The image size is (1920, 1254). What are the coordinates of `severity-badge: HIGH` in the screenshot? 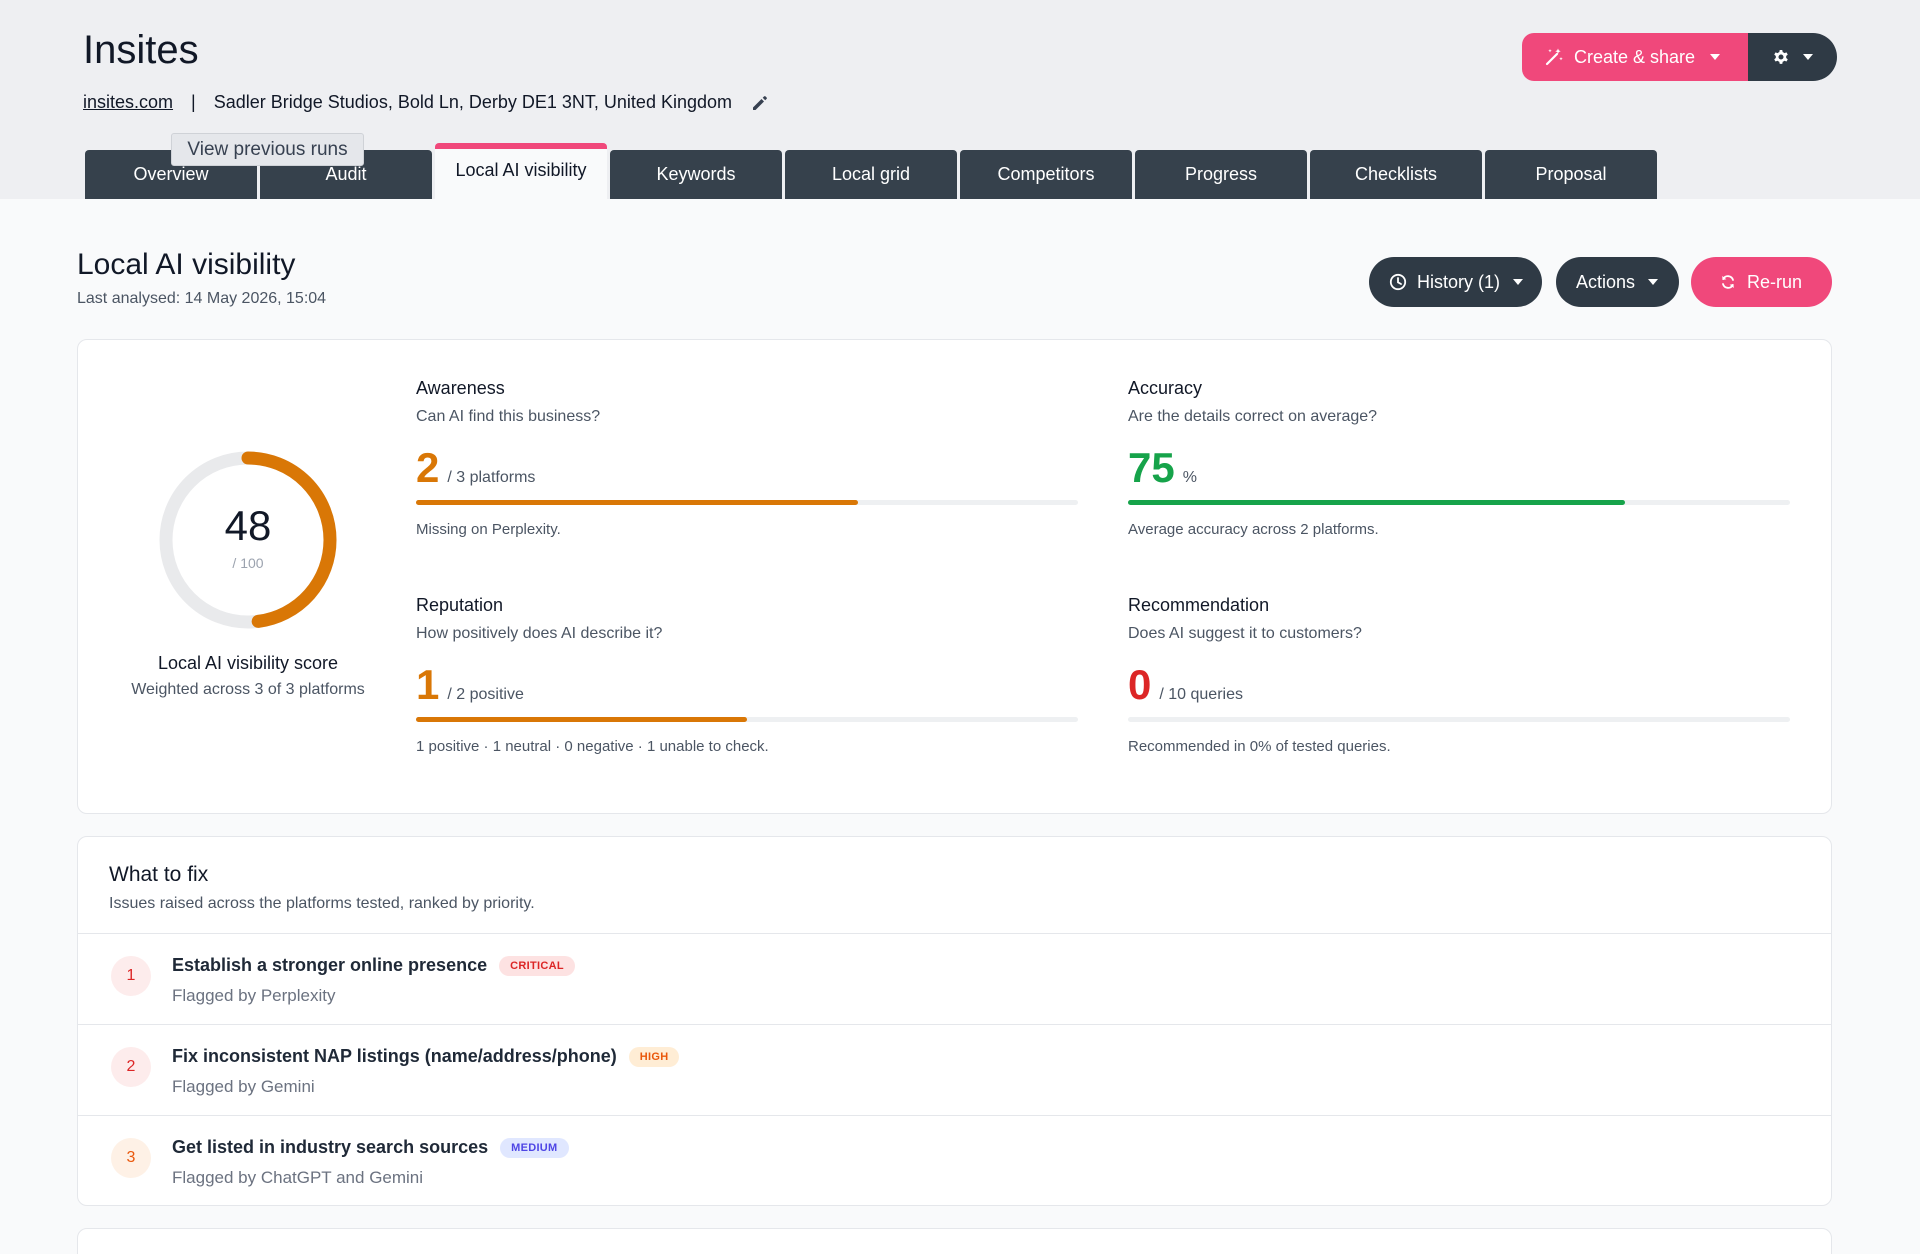 It's located at (654, 1056).